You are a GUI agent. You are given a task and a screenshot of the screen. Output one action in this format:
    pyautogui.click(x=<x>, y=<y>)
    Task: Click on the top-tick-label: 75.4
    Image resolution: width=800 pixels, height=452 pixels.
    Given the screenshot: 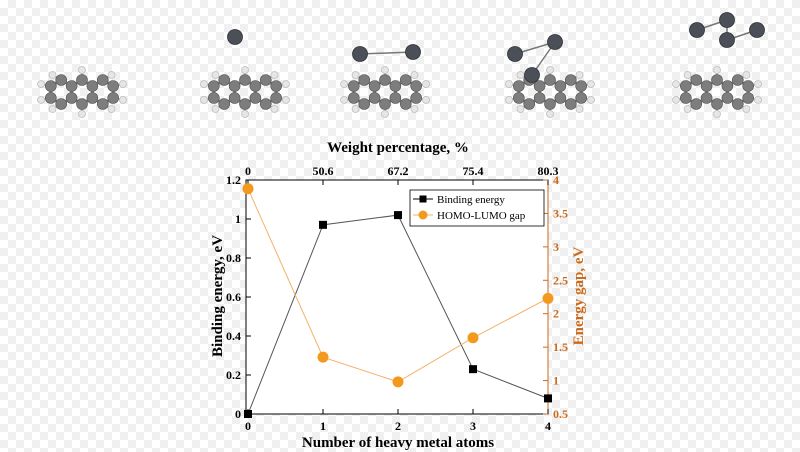 What is the action you would take?
    pyautogui.click(x=473, y=171)
    